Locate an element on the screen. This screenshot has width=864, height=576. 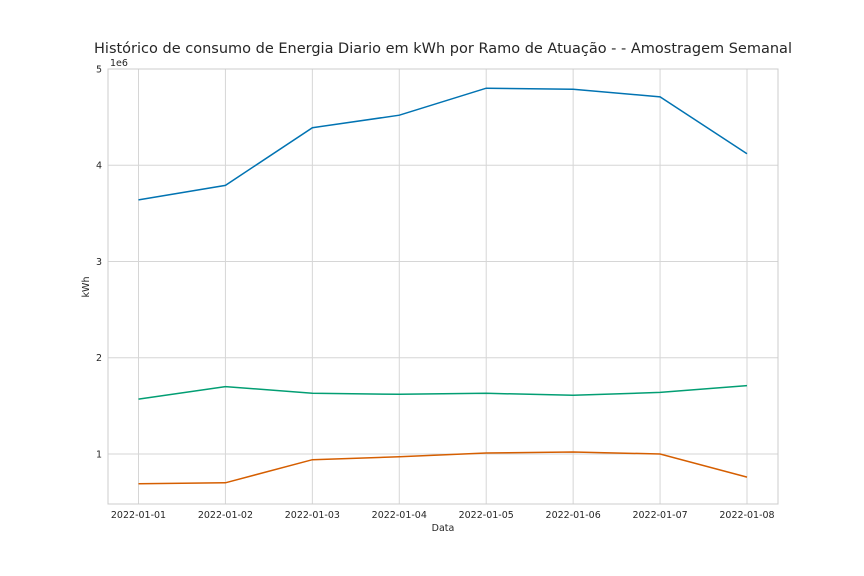
x-axis-label: Data is located at coordinates (443, 528).